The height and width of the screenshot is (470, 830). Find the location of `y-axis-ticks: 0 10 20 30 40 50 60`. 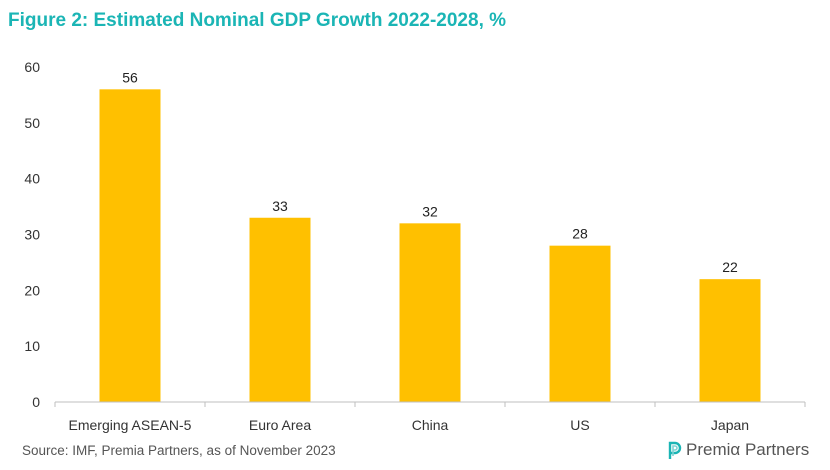

y-axis-ticks: 0 10 20 30 40 50 60 is located at coordinates (32, 234).